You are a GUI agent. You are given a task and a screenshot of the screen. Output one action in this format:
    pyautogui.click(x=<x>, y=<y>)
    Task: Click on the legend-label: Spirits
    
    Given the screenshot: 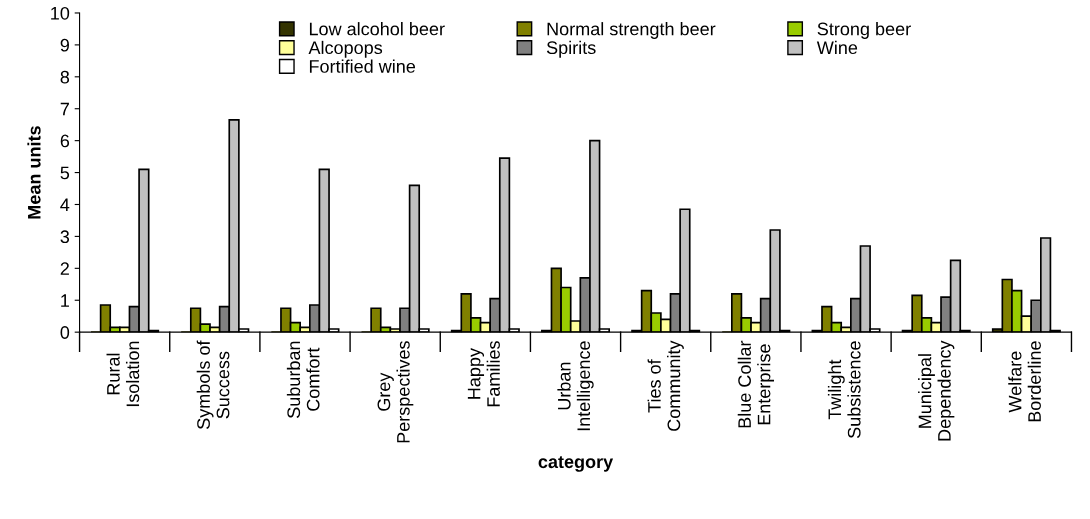 What is the action you would take?
    pyautogui.click(x=571, y=49)
    